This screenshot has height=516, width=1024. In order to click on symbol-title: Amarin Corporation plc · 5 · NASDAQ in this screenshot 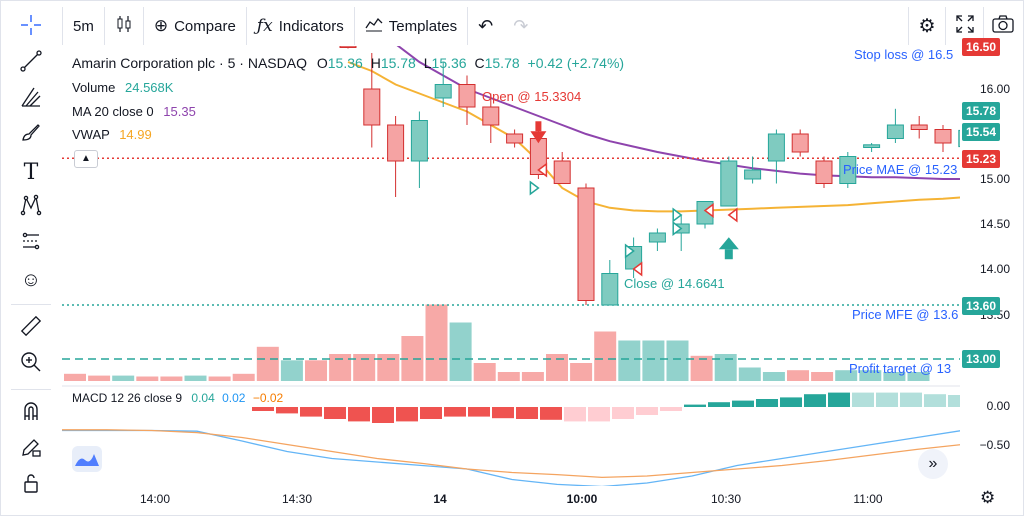, I will do `click(189, 63)`.